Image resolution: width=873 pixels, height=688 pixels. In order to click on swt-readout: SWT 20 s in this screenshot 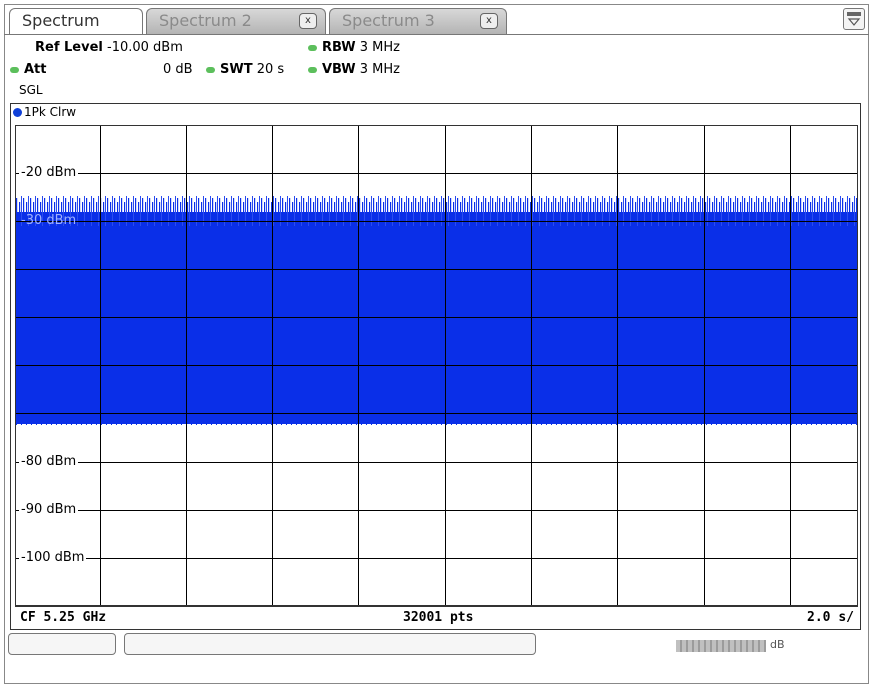, I will do `click(245, 69)`.